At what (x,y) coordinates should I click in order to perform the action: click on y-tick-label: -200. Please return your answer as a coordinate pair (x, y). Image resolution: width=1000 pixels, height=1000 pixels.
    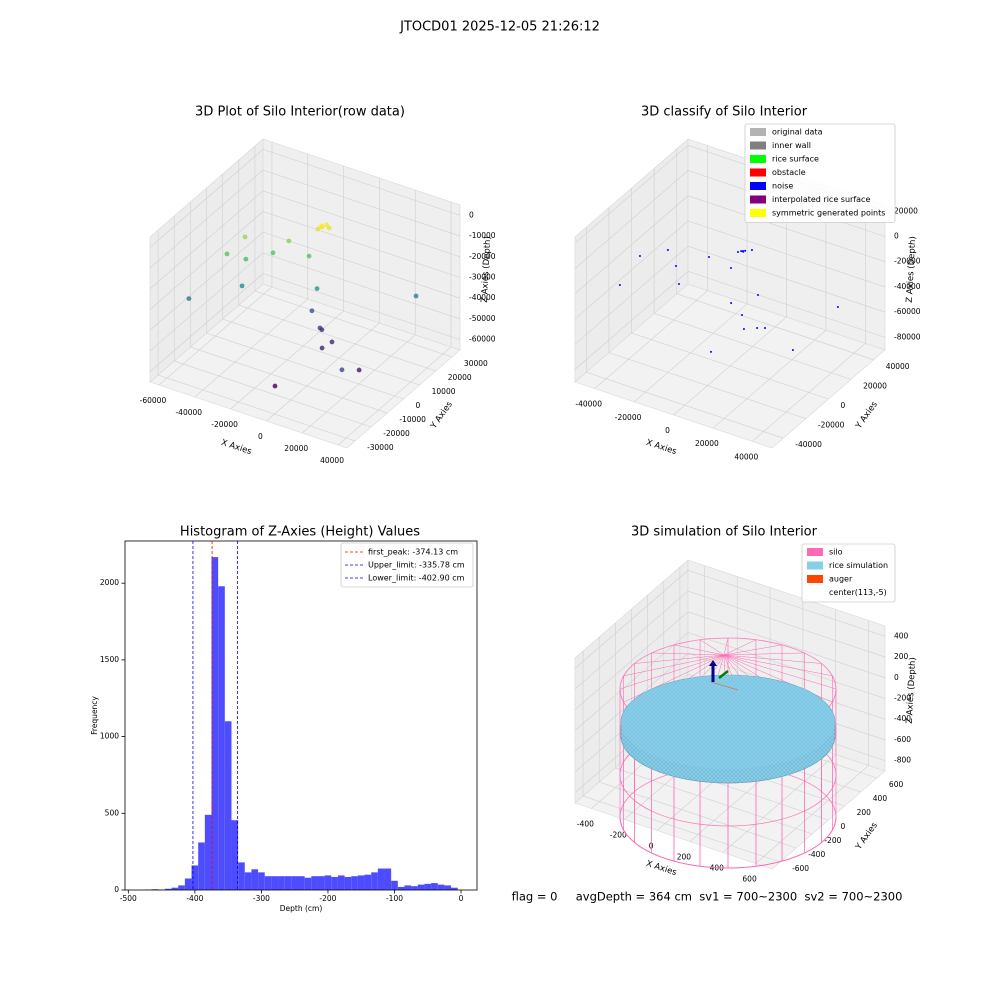
    Looking at the image, I should click on (832, 840).